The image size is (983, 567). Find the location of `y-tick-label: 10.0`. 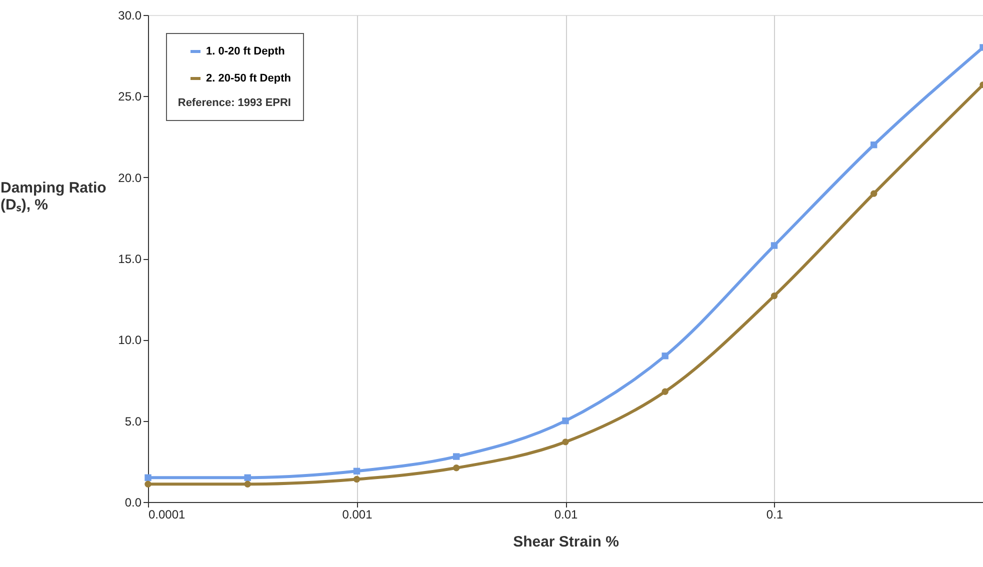

y-tick-label: 10.0 is located at coordinates (130, 340).